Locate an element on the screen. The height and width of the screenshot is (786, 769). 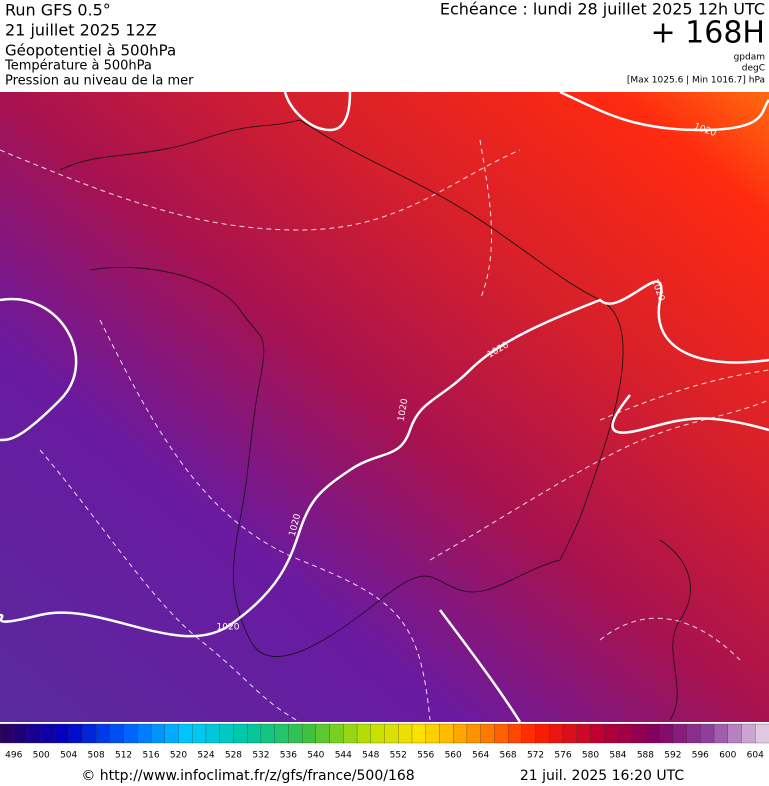
colorbar-label: 572 is located at coordinates (535, 756).